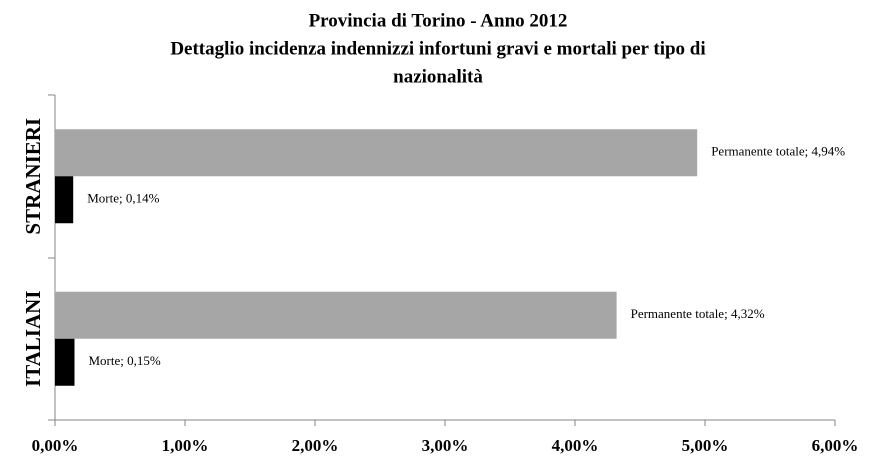 This screenshot has width=877, height=461. I want to click on x-tick-label: 3,00%, so click(445, 445).